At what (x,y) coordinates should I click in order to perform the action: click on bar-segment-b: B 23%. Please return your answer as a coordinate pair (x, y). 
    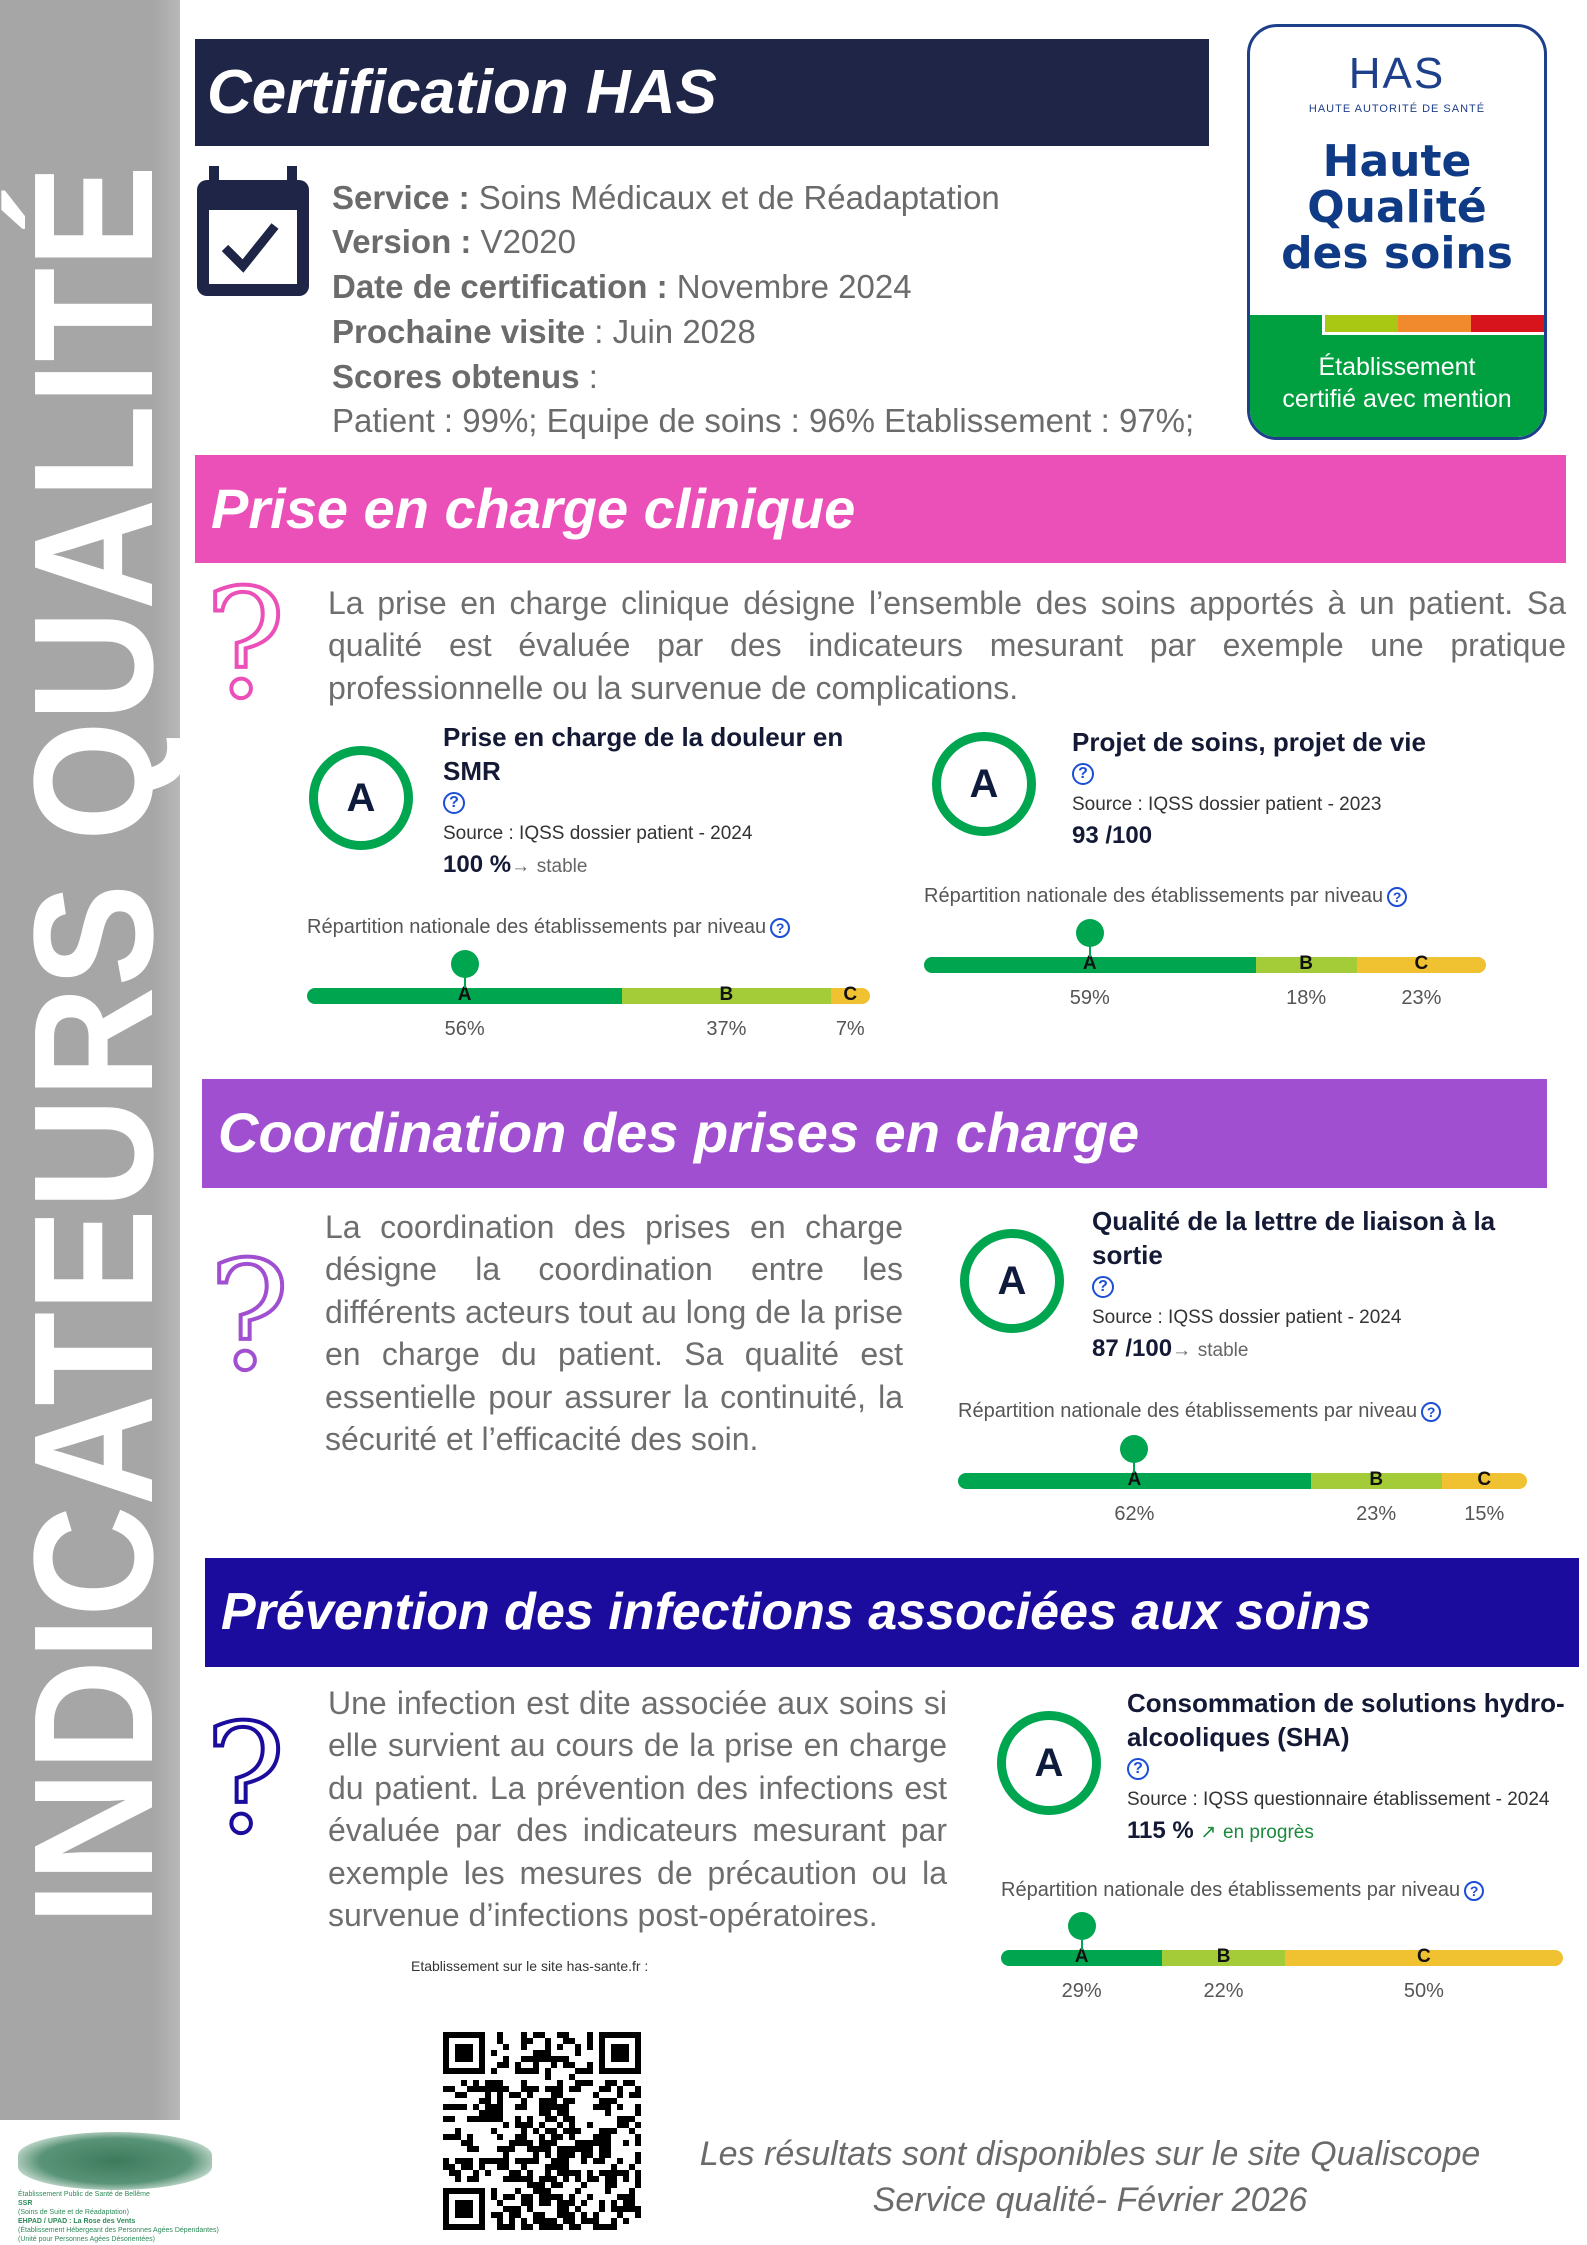
    Looking at the image, I should click on (1376, 1497).